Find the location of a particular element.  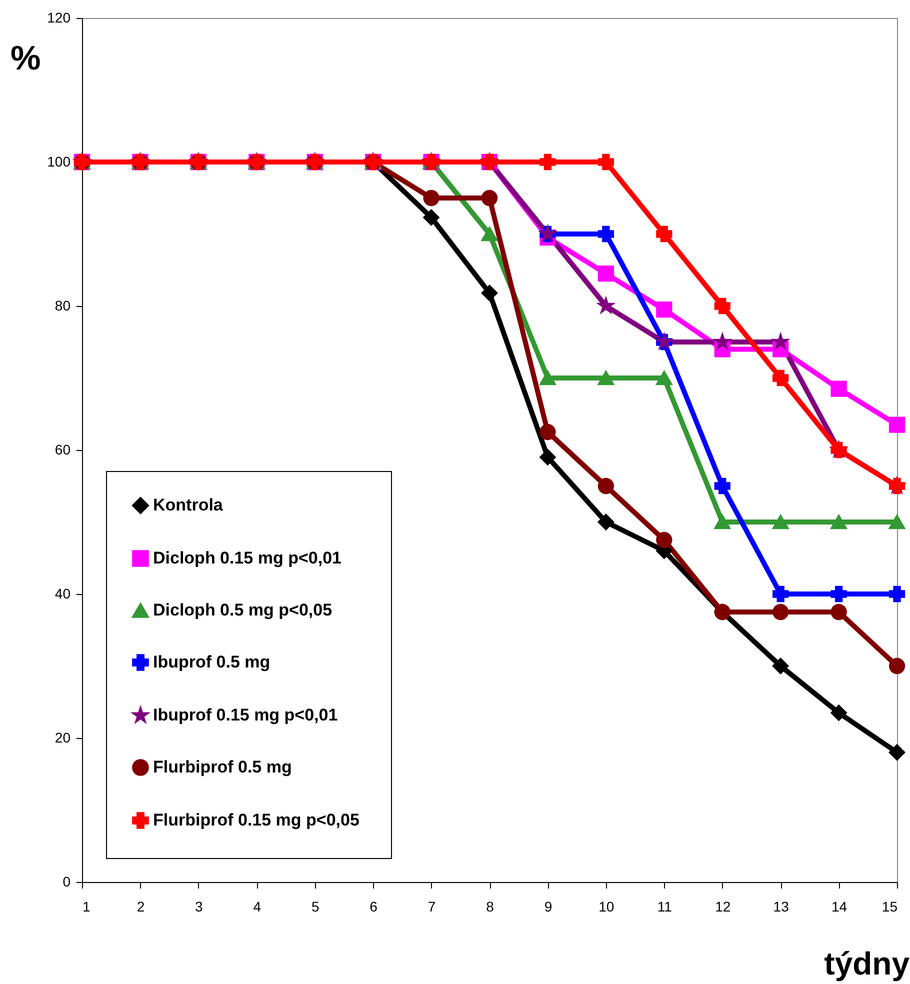

legend-label: Flurbiprof 0.15 mg p<0,05 is located at coordinates (256, 820).